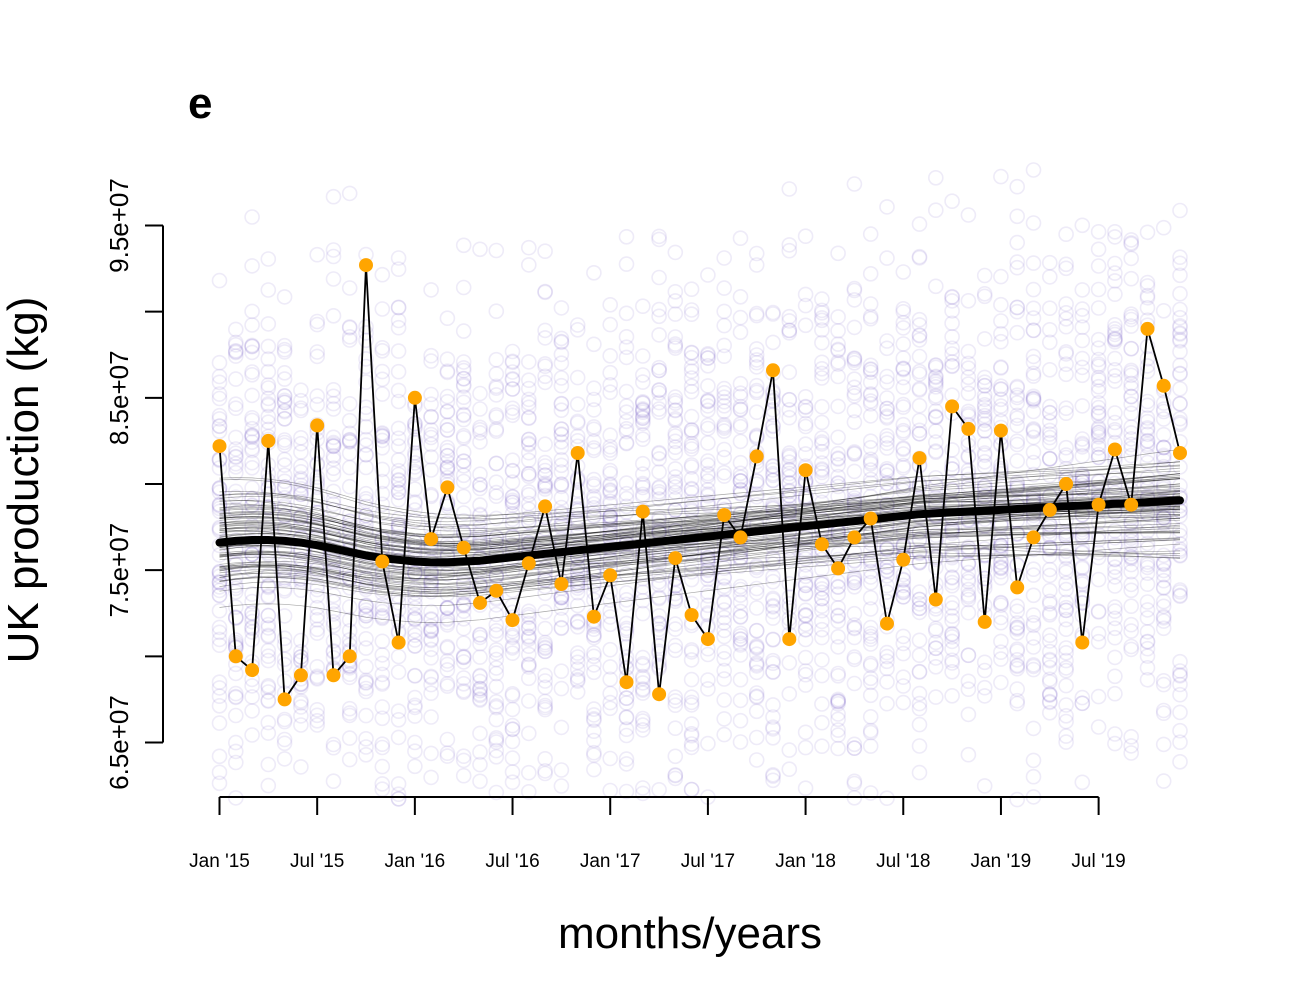 The height and width of the screenshot is (1000, 1300). Describe the element at coordinates (1066, 484) in the screenshot. I see `observed-point` at that location.